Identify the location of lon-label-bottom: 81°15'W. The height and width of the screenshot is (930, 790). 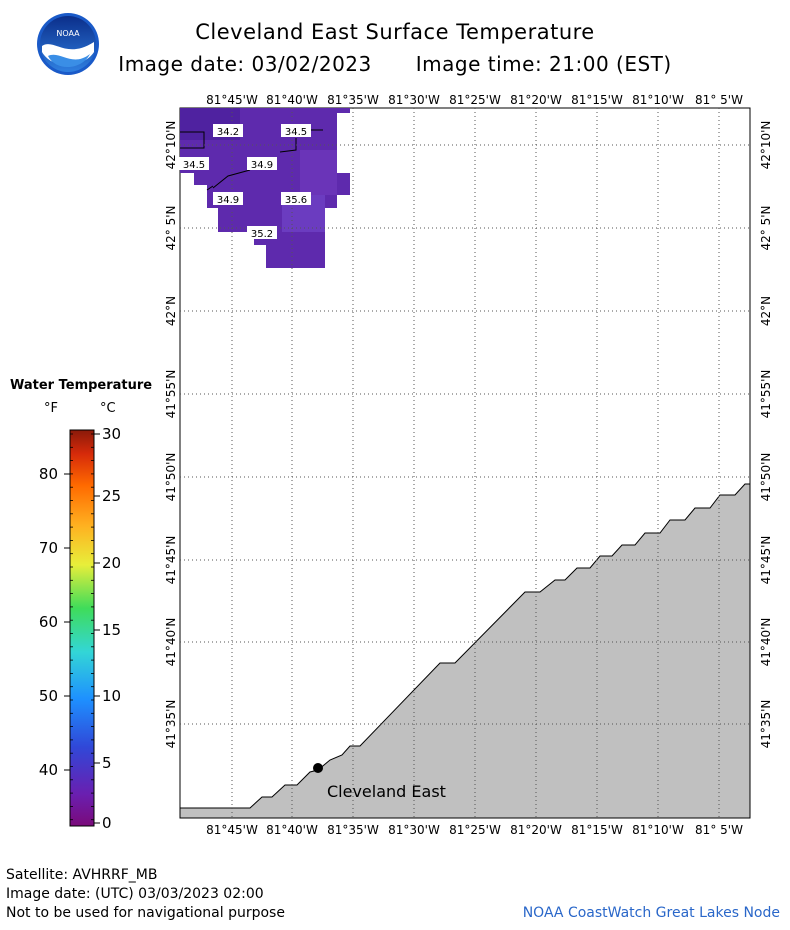
(597, 830).